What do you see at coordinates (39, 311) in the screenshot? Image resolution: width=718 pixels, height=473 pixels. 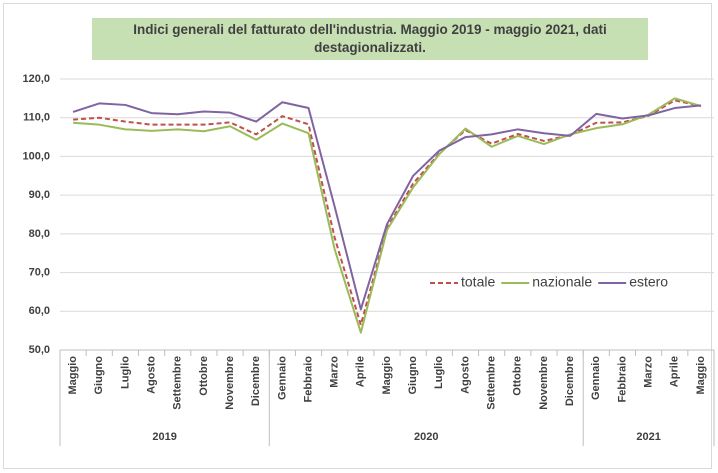 I see `y-tick-label: 60,0` at bounding box center [39, 311].